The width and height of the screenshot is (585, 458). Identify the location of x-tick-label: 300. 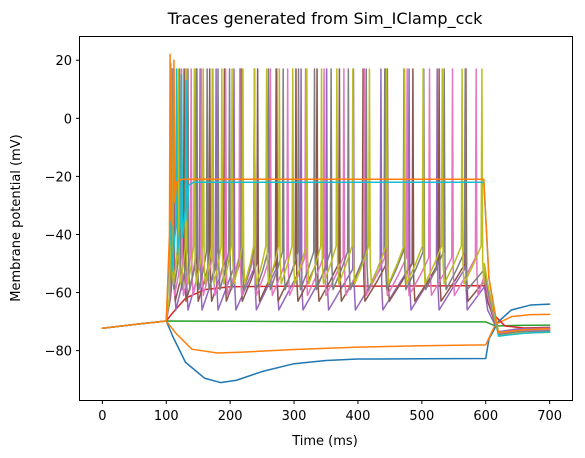
(294, 416).